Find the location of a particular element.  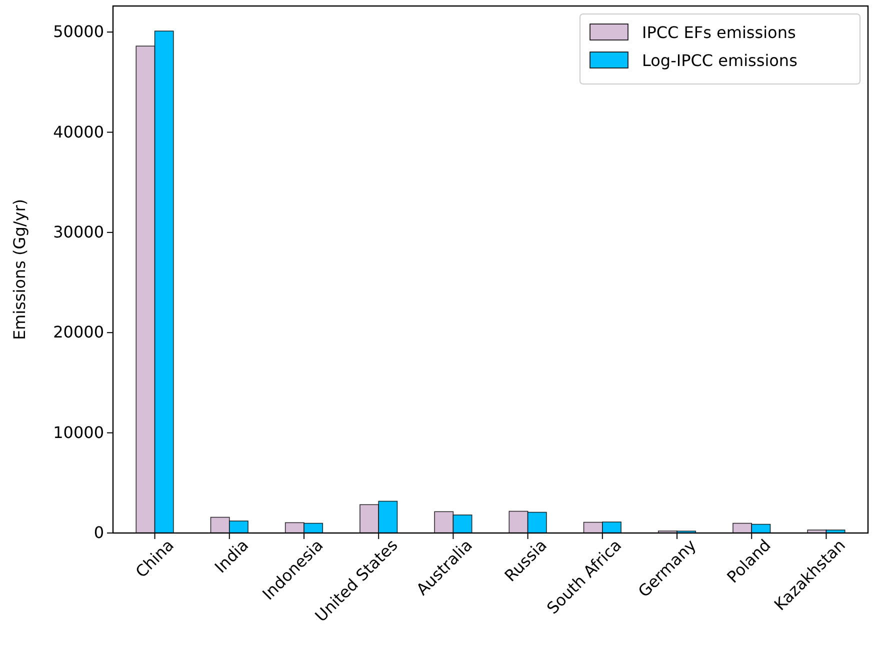

legend-label: IPCC EFs emissions is located at coordinates (719, 32).